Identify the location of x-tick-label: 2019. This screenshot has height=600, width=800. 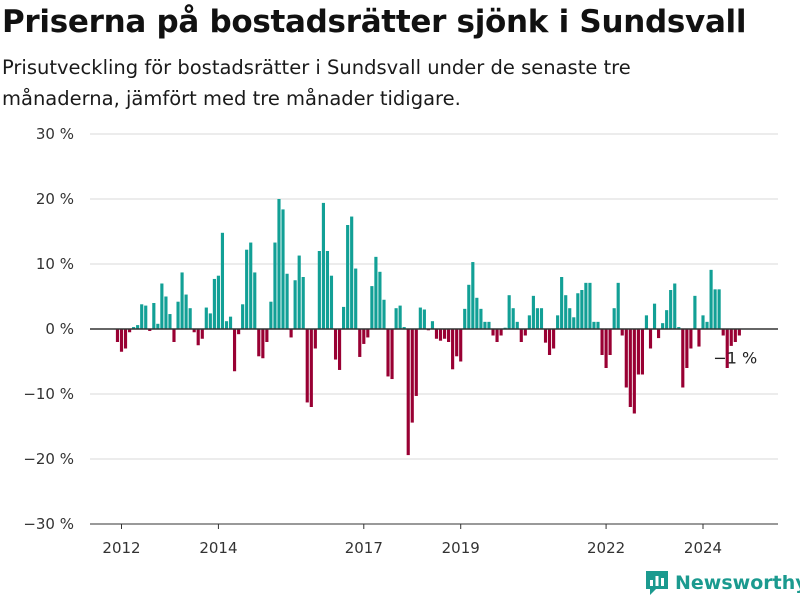
(461, 548).